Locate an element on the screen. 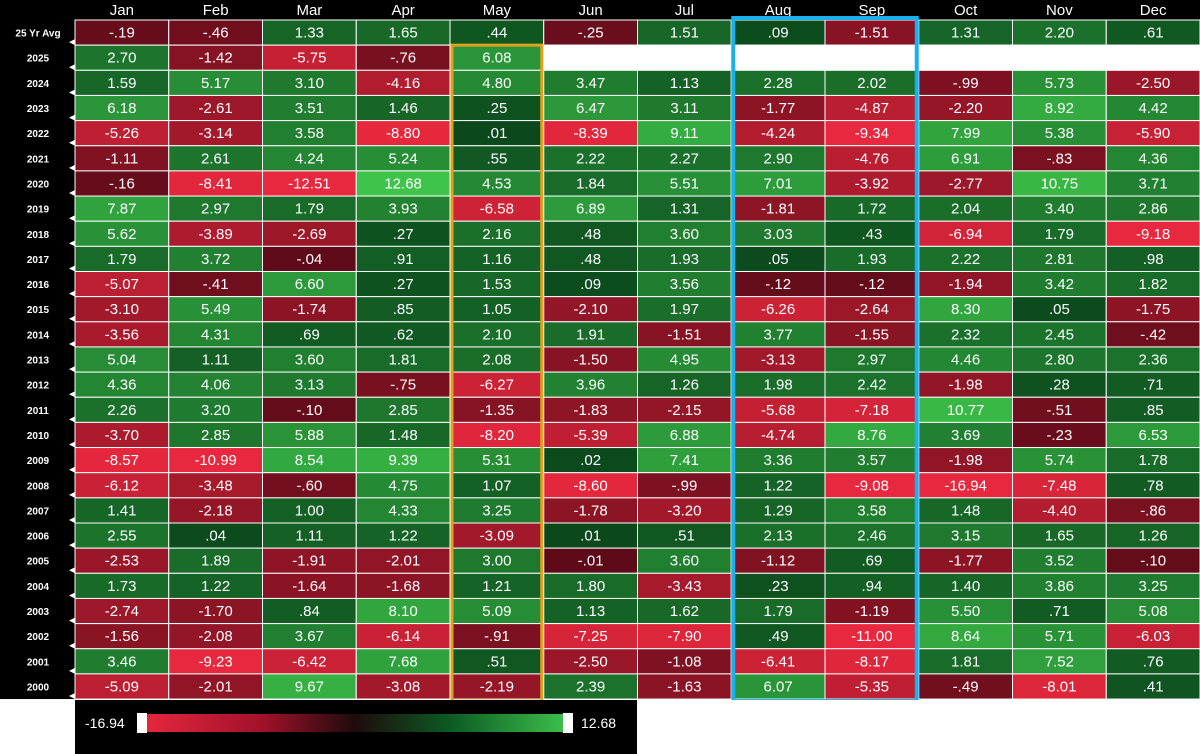 This screenshot has height=754, width=1200. cell-value: 4.53 is located at coordinates (496, 183).